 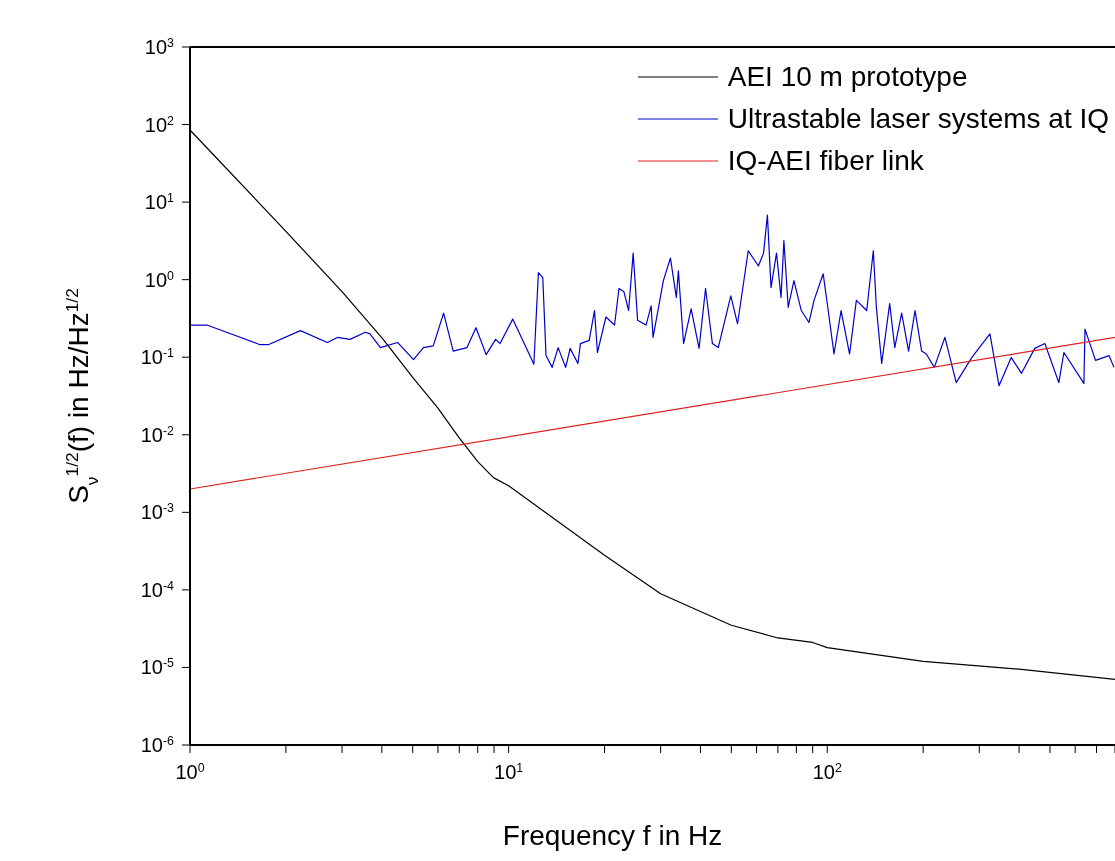 What do you see at coordinates (157, 434) in the screenshot?
I see `y-tick-label: 10$^{-2}$` at bounding box center [157, 434].